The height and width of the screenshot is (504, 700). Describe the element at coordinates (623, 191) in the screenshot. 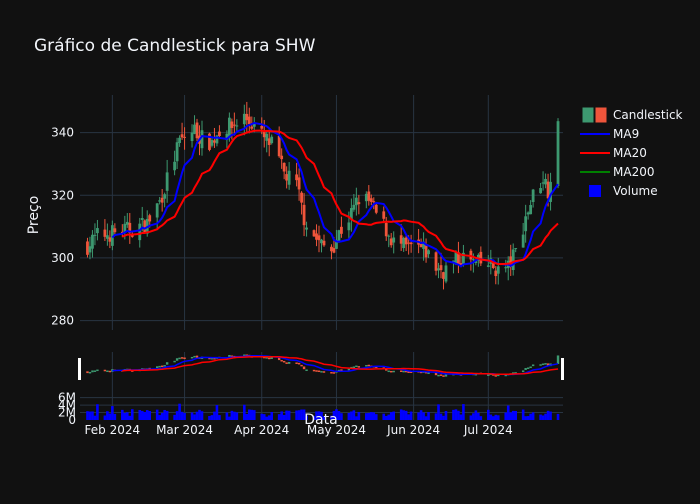

I see `legend-item-volume: Volume` at that location.